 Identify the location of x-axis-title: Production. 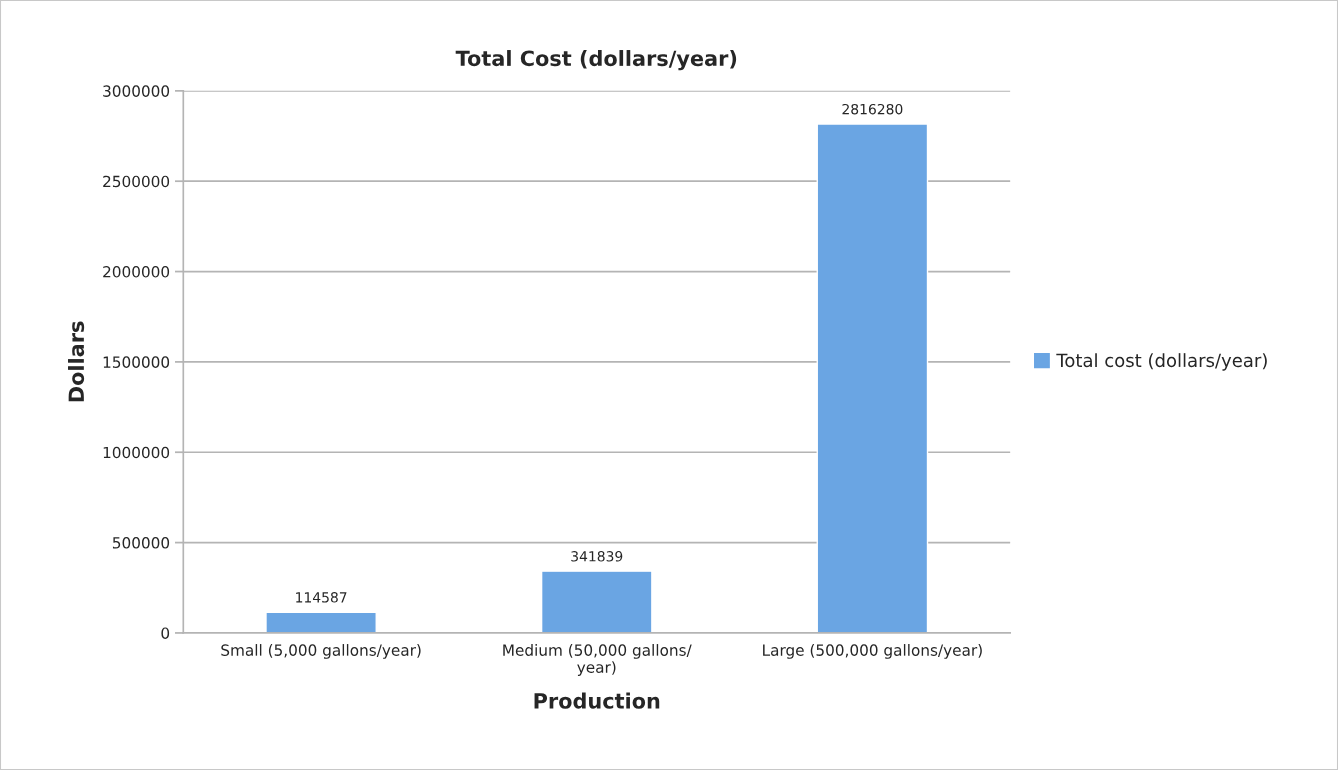
(597, 700).